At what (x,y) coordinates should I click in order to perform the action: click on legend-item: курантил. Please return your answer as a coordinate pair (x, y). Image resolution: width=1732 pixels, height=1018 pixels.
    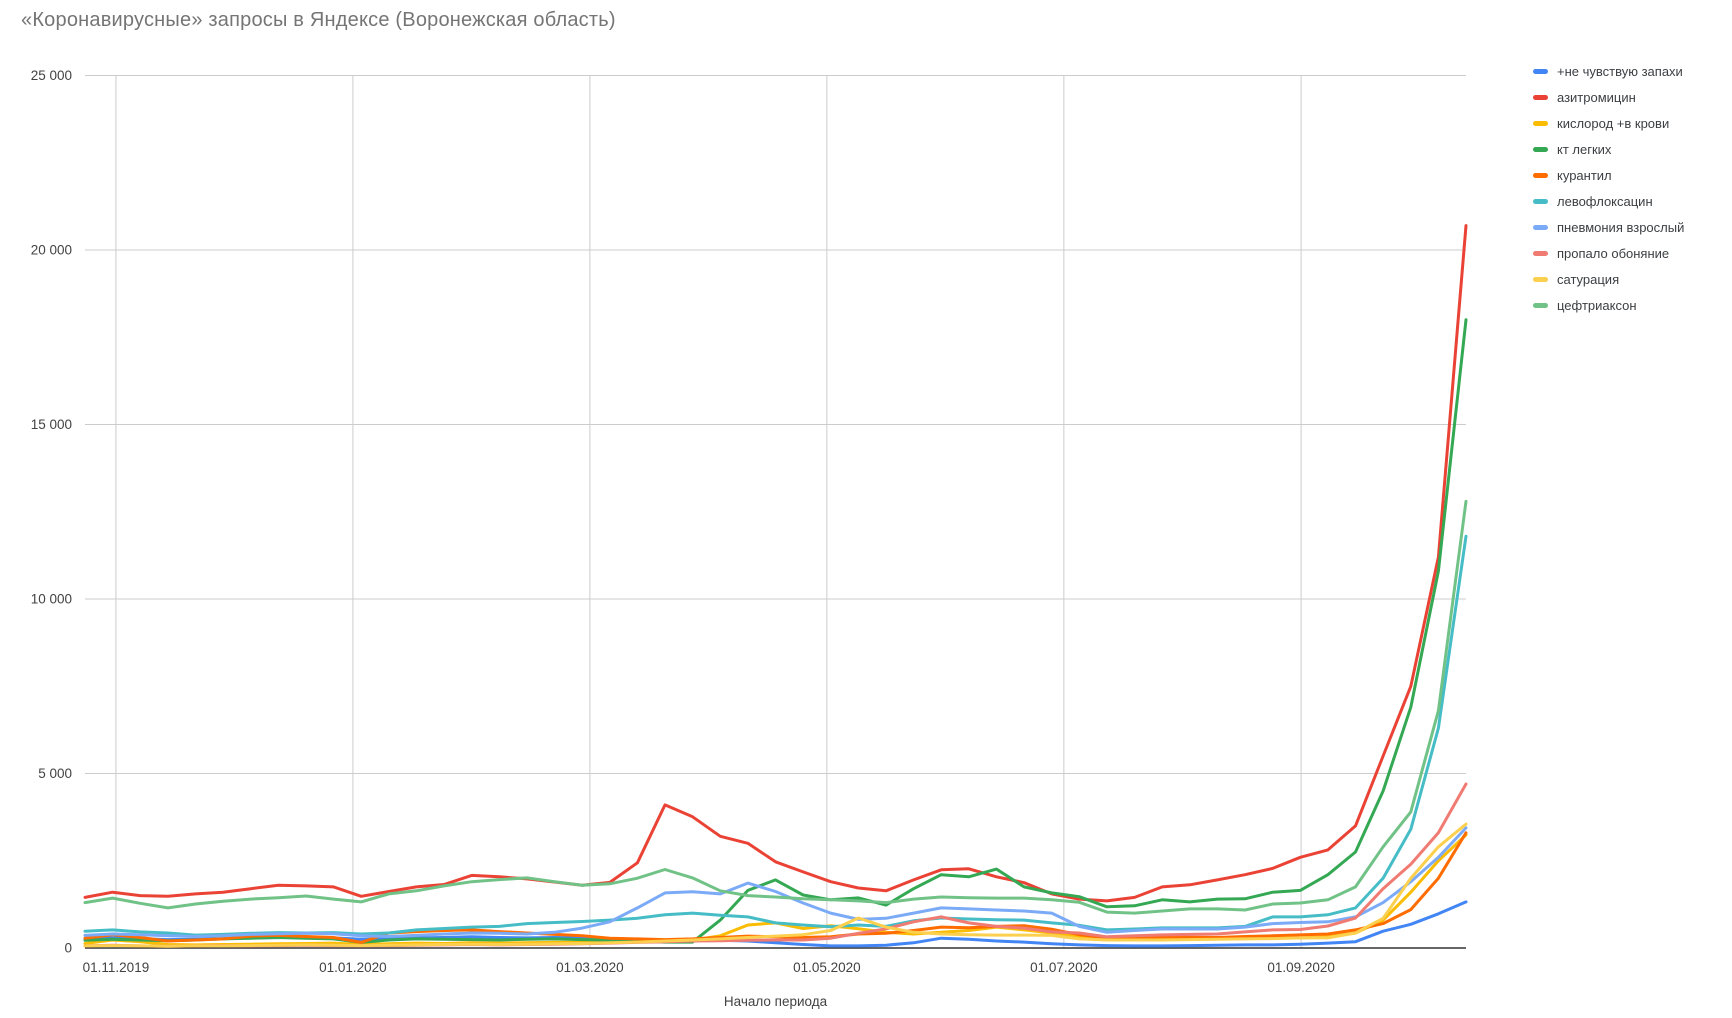
    Looking at the image, I should click on (1608, 175).